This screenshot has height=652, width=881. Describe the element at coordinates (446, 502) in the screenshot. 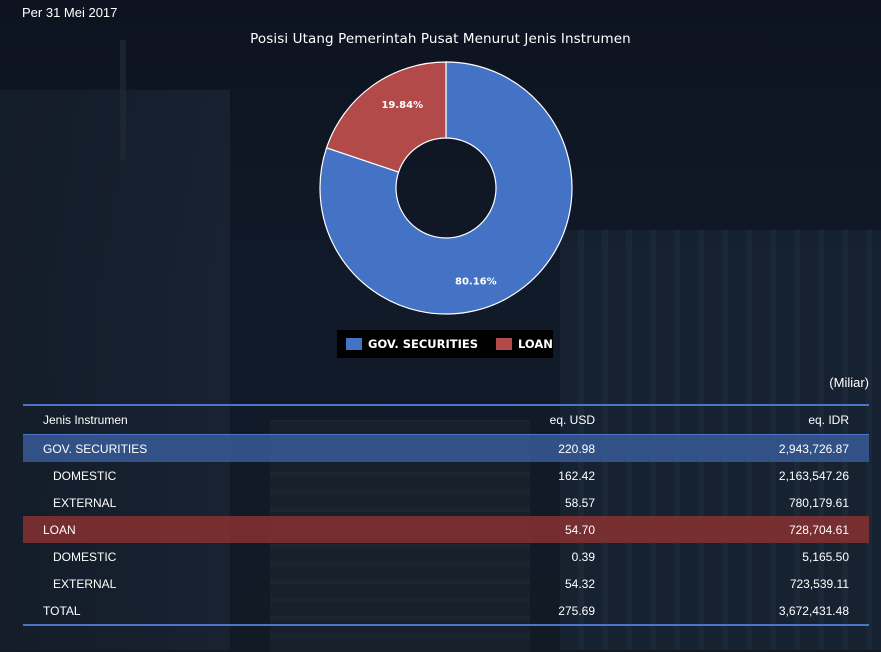

I see `table-row-gov-external: EXTERNAL 58.57 780,179.61` at that location.